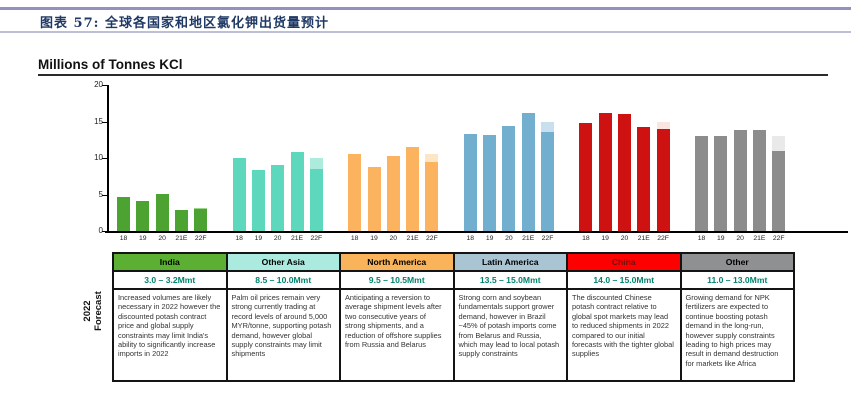  Describe the element at coordinates (170, 263) in the screenshot. I see `region-header: India` at that location.